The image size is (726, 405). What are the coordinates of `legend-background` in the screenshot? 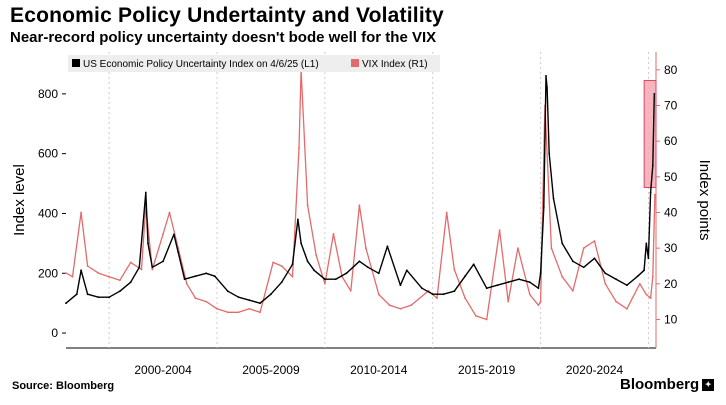 It's located at (254, 63).